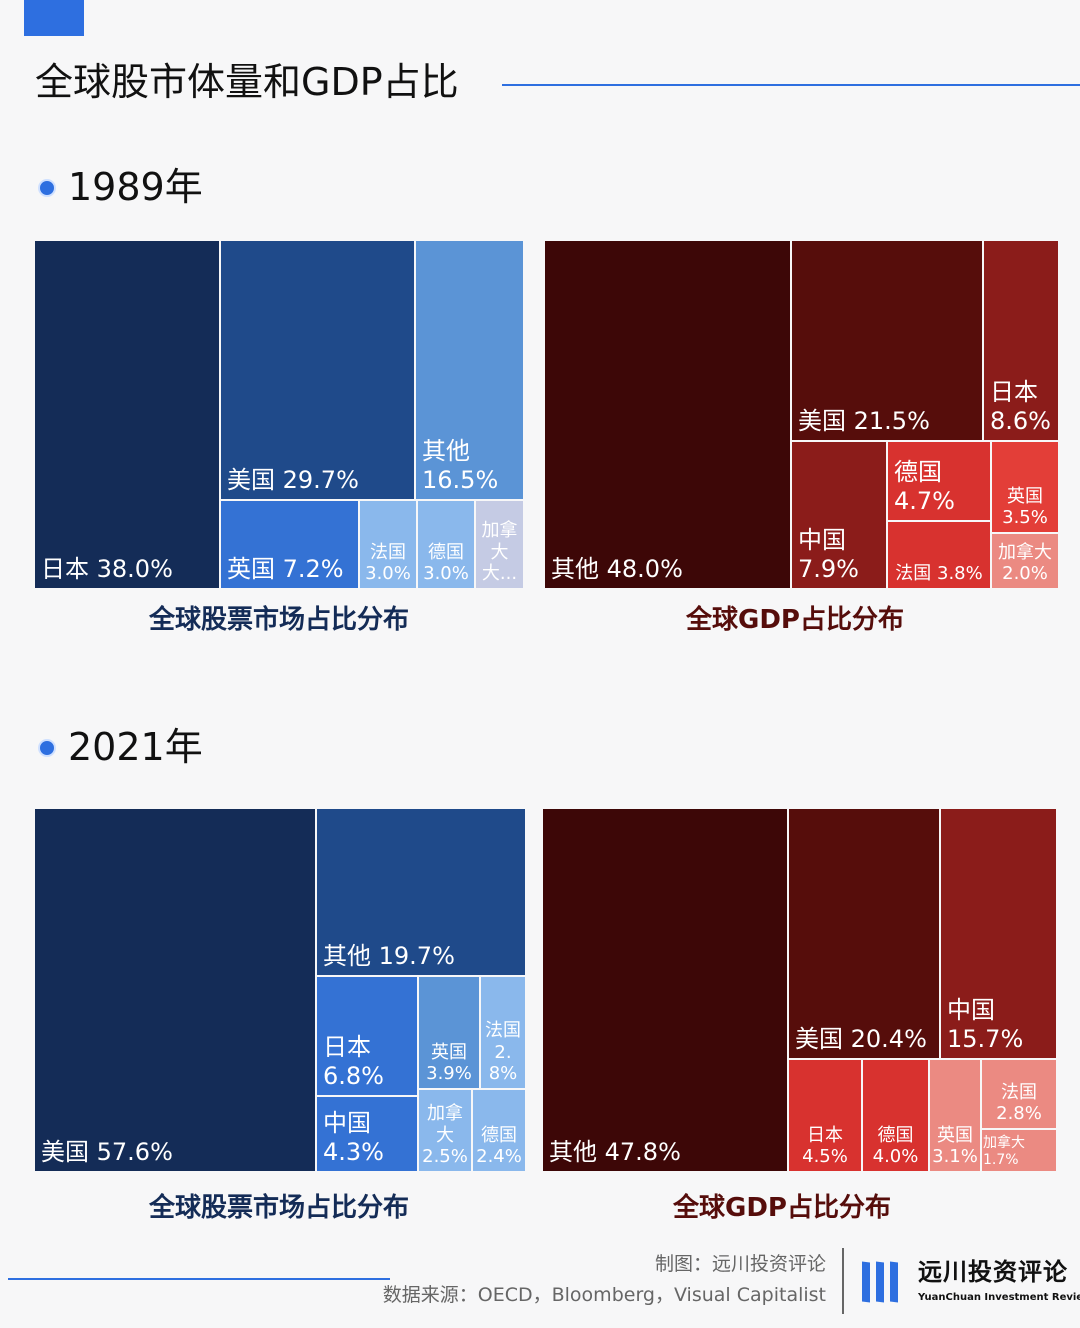 The width and height of the screenshot is (1080, 1328). I want to click on treemap-cell: 中国 4.3%, so click(367, 1134).